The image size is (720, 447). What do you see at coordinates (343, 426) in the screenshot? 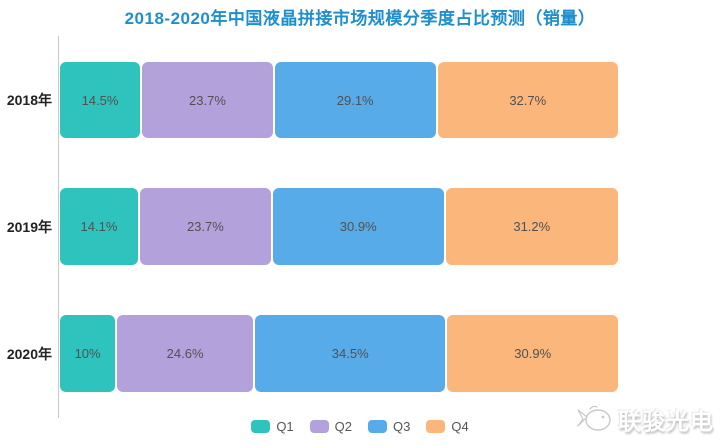
I see `legend-label: Q2` at bounding box center [343, 426].